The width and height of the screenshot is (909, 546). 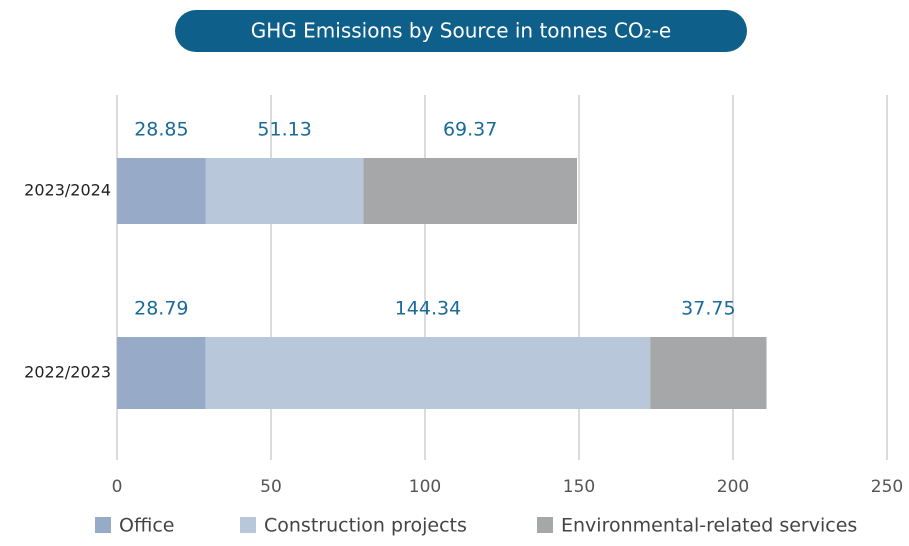 What do you see at coordinates (365, 526) in the screenshot?
I see `legend-label: Construction projects` at bounding box center [365, 526].